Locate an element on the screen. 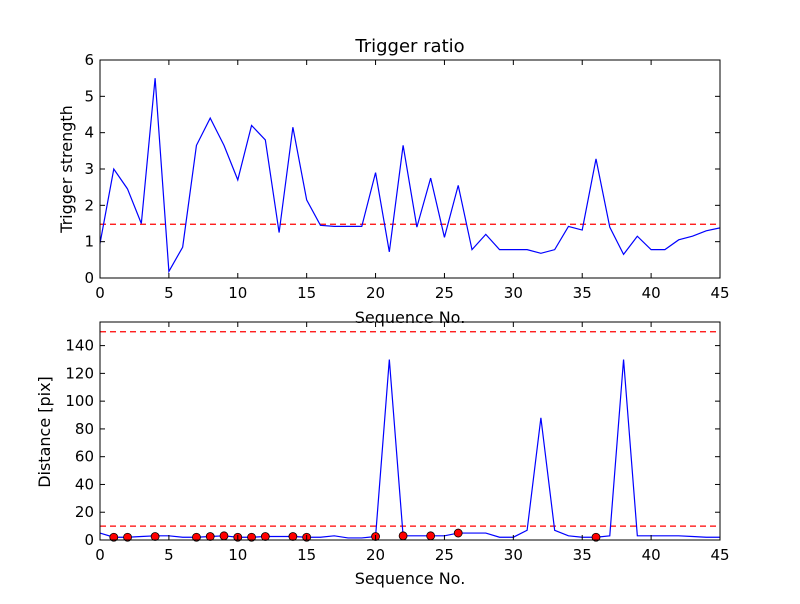 The width and height of the screenshot is (800, 604). y-tick-label: 5 is located at coordinates (89, 96).